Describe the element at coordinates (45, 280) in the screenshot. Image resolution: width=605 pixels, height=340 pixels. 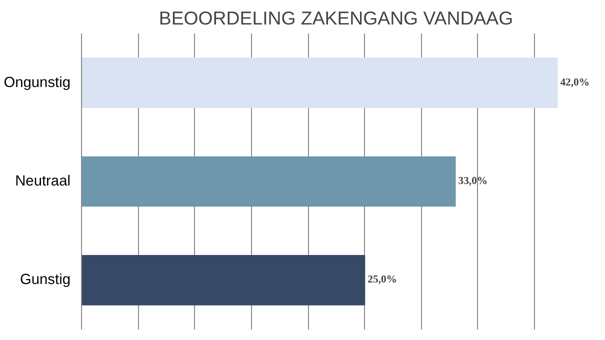
I see `y-tick-label: Gunstig` at that location.